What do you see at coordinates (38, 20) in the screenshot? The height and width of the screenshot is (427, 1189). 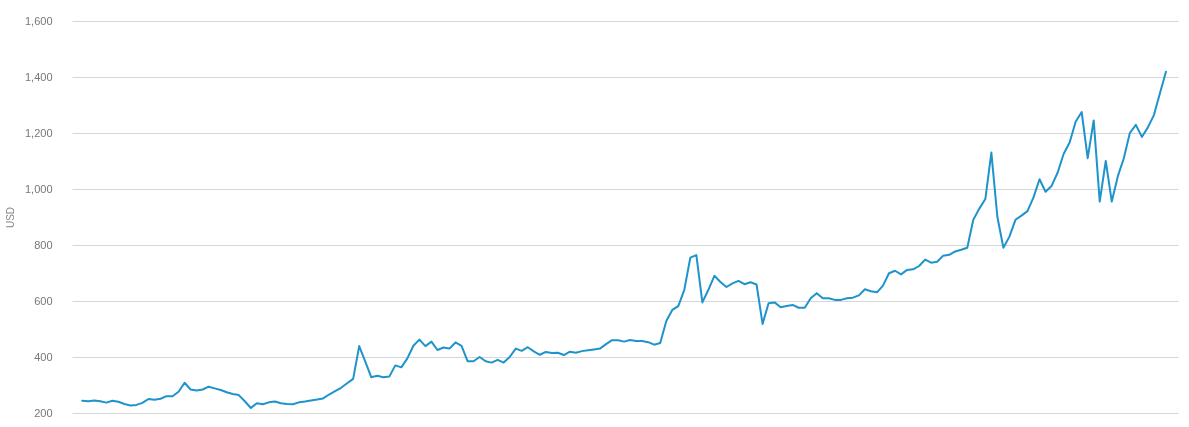 I see `y-tick-label: 1,600` at bounding box center [38, 20].